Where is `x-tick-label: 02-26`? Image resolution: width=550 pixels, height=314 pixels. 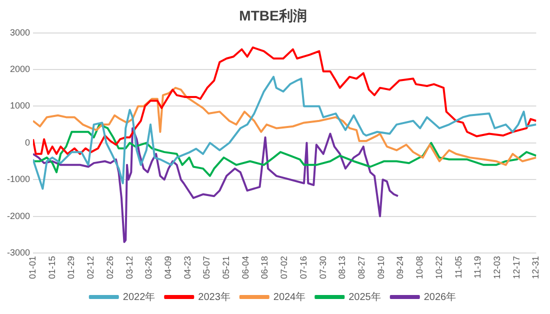
x-tick-label: 02-26 is located at coordinates (109, 268).